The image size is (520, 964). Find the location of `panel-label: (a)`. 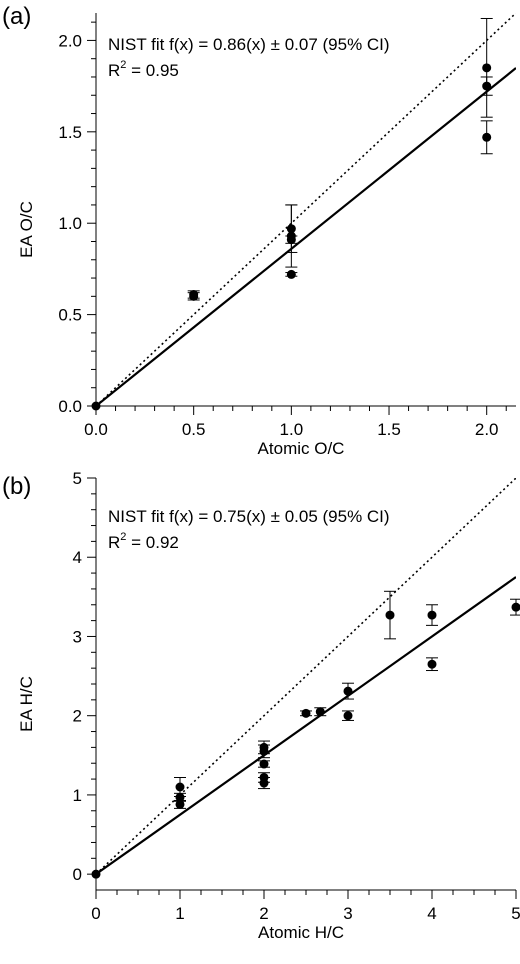

panel-label: (a) is located at coordinates (16, 16).